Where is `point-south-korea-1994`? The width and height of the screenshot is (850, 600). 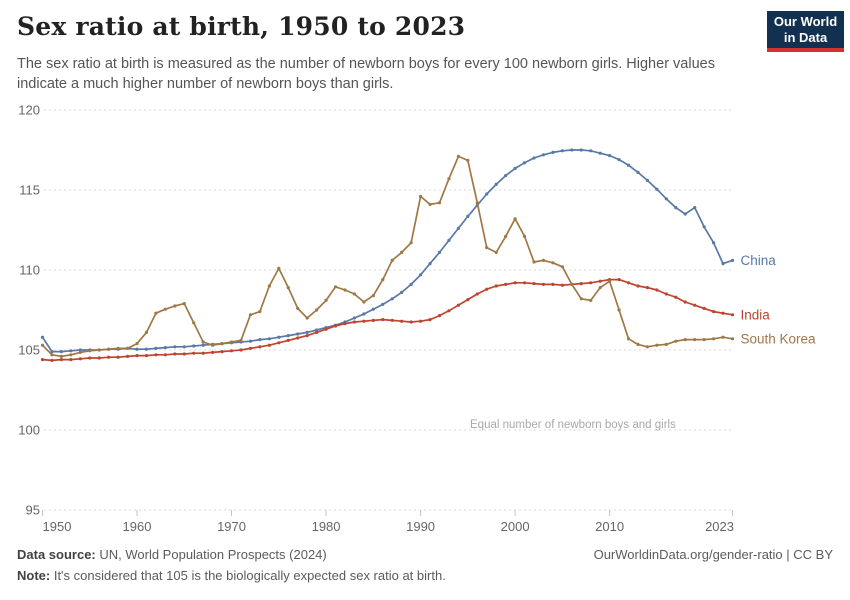
point-south-korea-1994 is located at coordinates (458, 156).